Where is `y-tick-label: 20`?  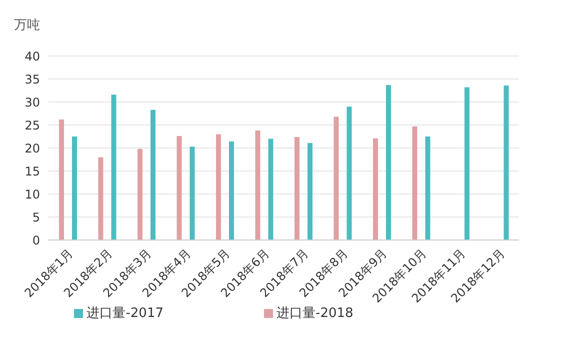
y-tick-label: 20 is located at coordinates (32, 148).